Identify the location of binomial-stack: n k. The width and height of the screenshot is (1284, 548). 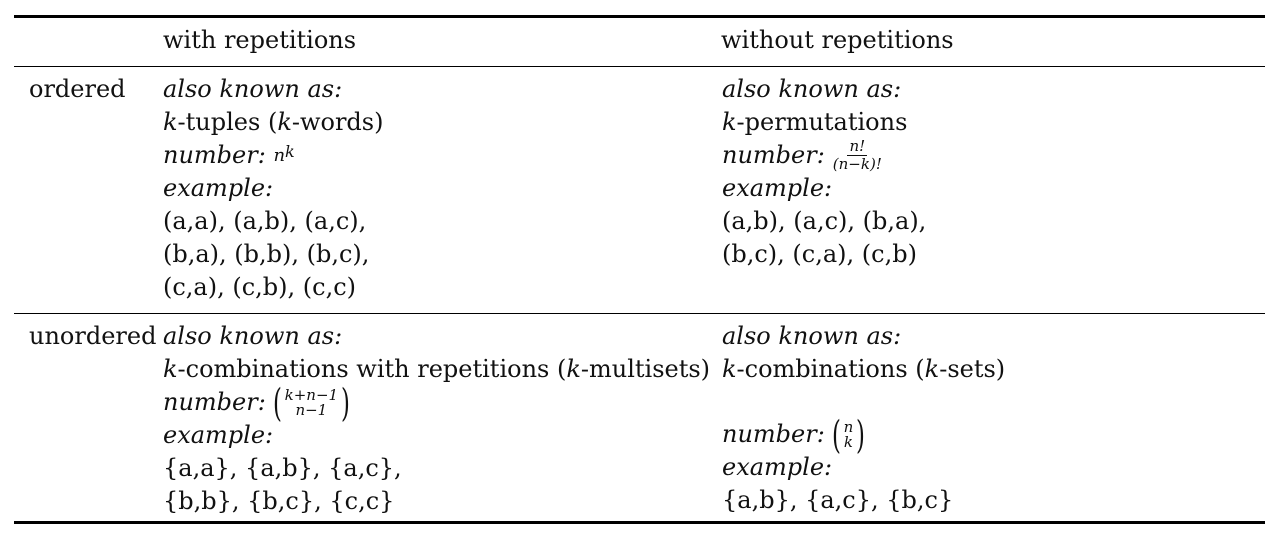
(848, 434).